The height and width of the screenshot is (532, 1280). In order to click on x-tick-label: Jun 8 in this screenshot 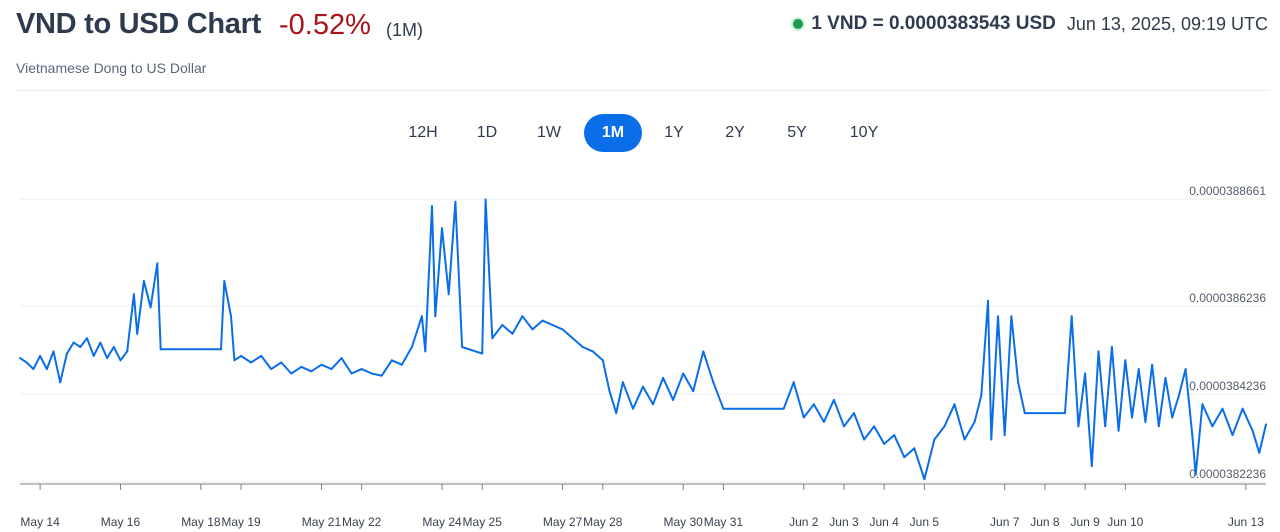, I will do `click(1045, 522)`.